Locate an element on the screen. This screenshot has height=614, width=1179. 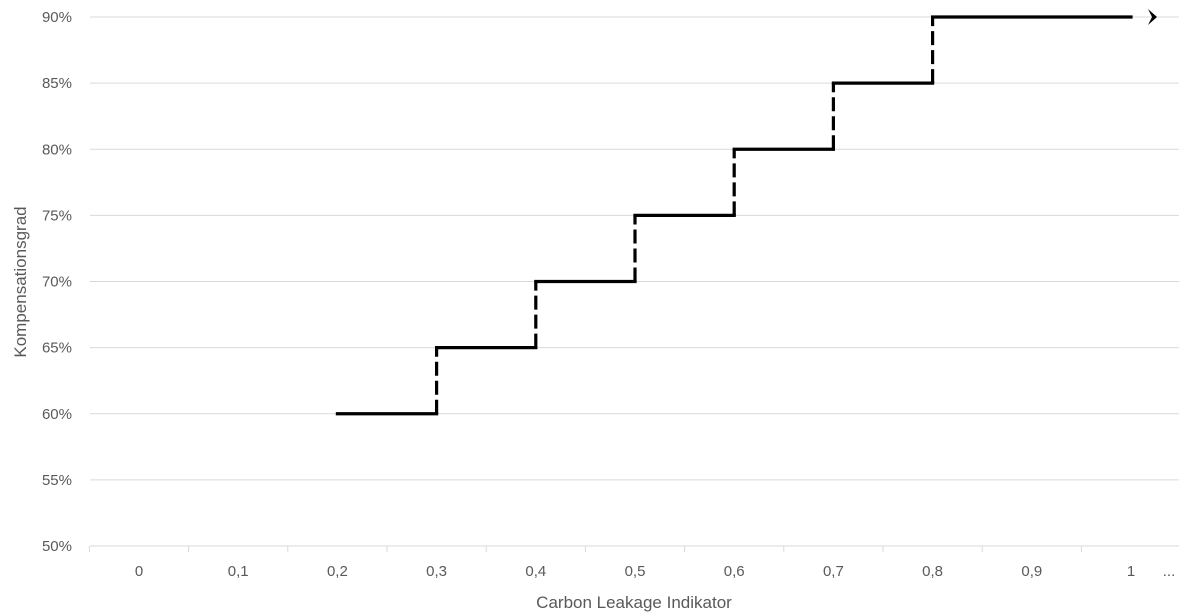
x-tick-label: 0,8 is located at coordinates (932, 571).